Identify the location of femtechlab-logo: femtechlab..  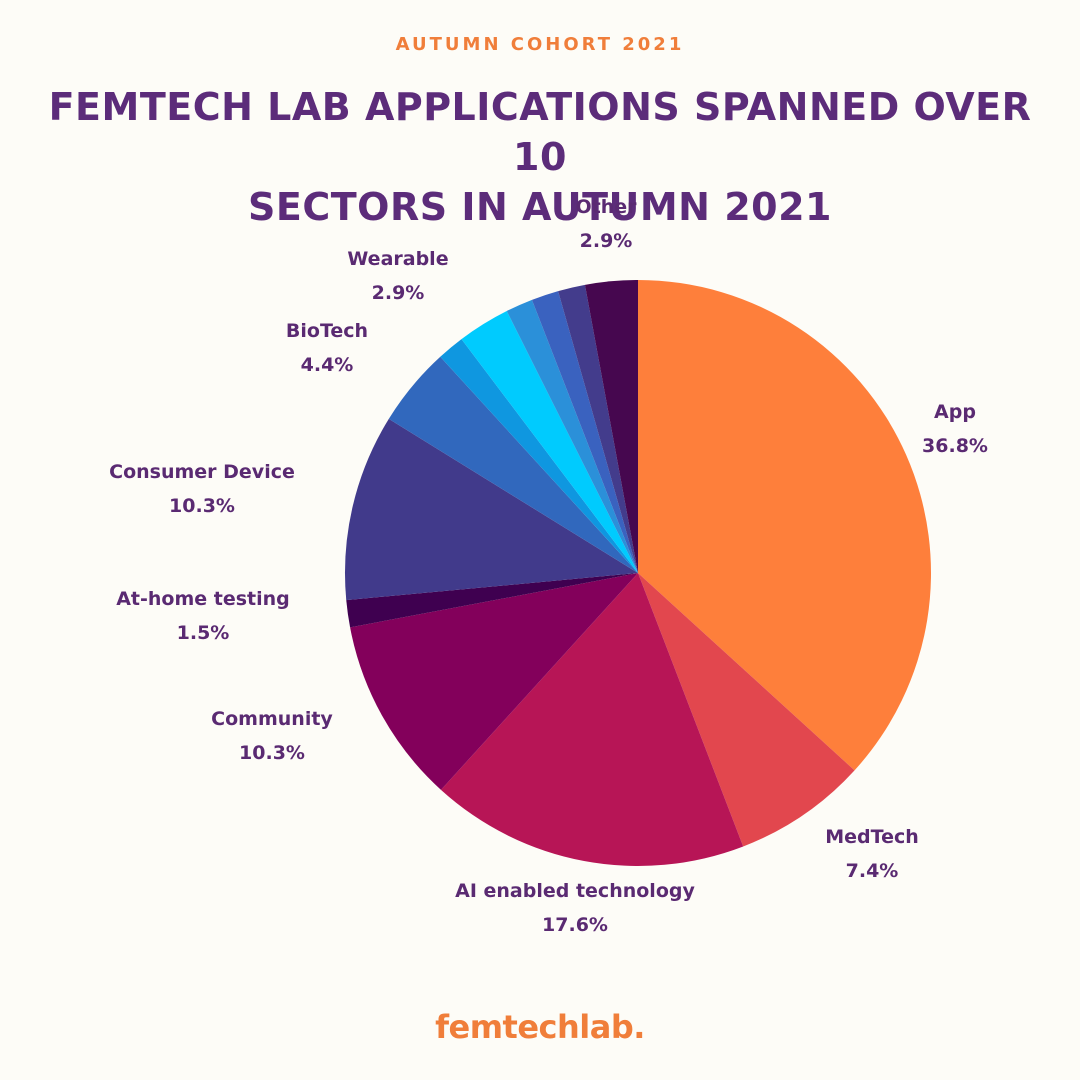
(540, 1027).